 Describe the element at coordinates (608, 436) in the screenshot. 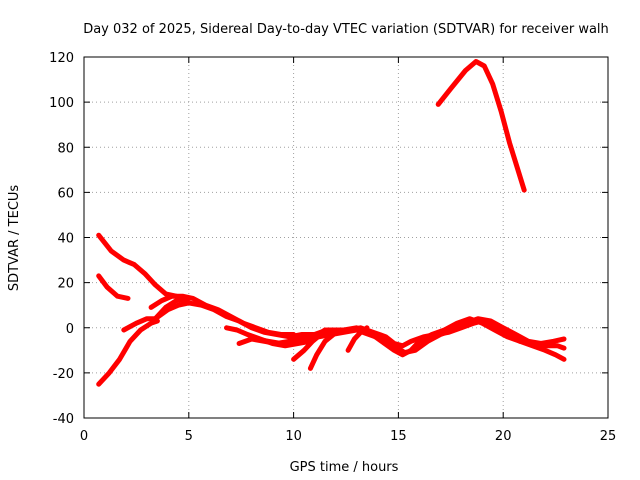

I see `x-tick-label: 25` at that location.